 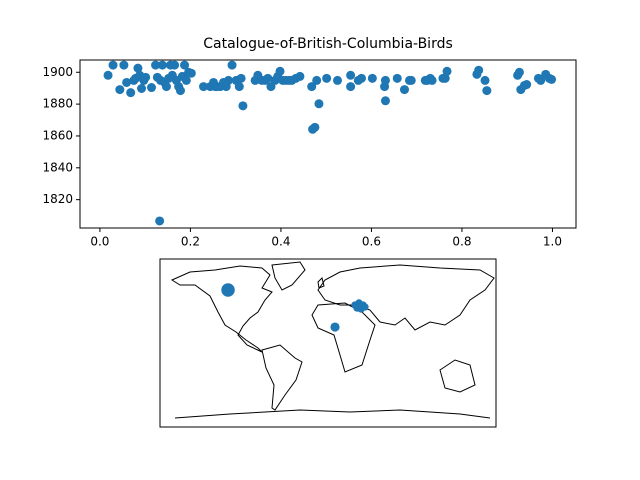 I want to click on x-tick-label: 0.4, so click(x=280, y=242).